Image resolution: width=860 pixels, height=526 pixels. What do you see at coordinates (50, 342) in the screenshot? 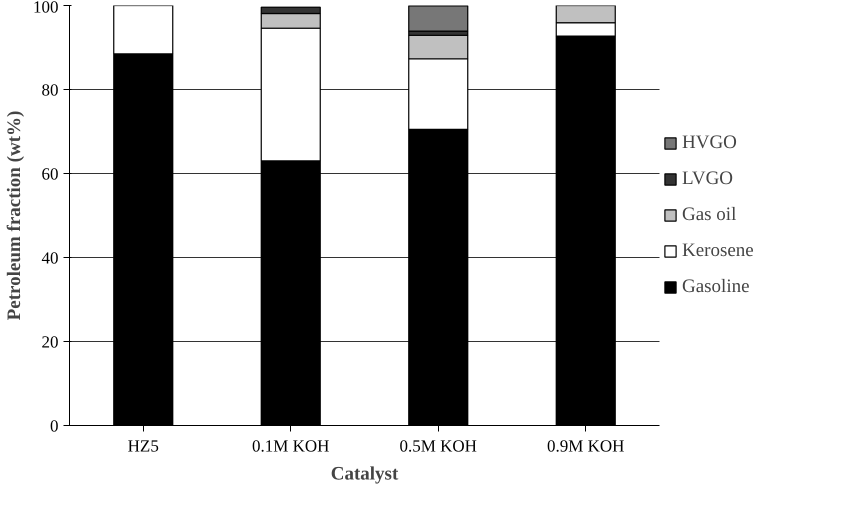
I see `y-tick-label: 20` at bounding box center [50, 342].